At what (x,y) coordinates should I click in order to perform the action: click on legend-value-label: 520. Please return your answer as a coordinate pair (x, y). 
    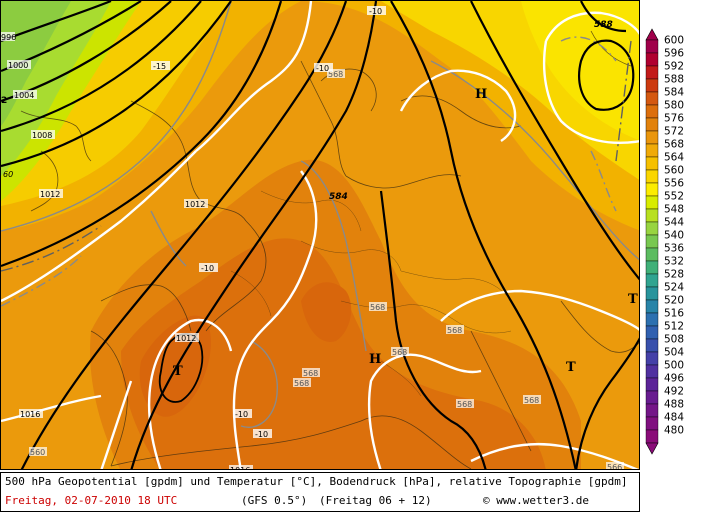
    Looking at the image, I should click on (674, 301).